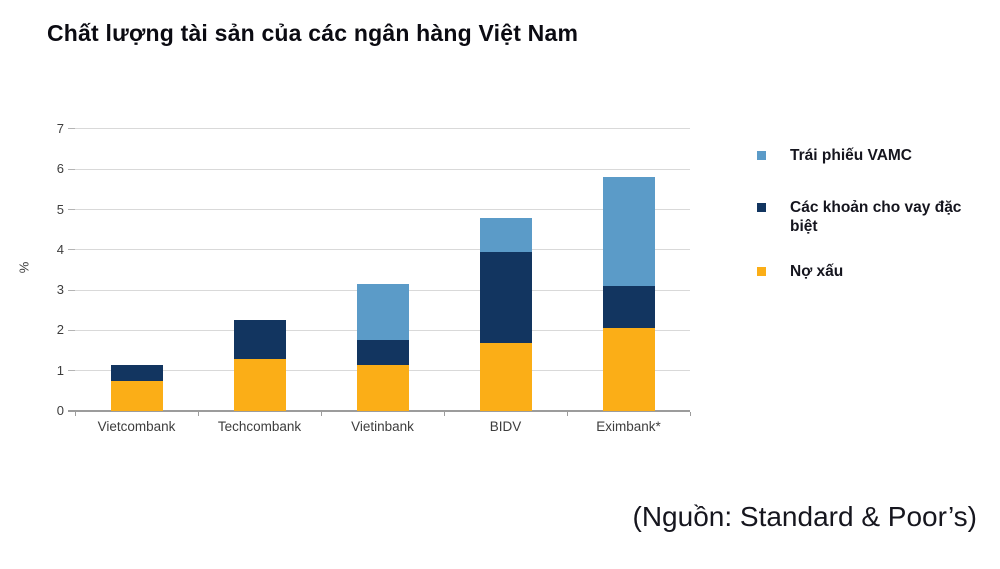 The width and height of the screenshot is (1000, 569). I want to click on bar-stack-eximbank, so click(628, 294).